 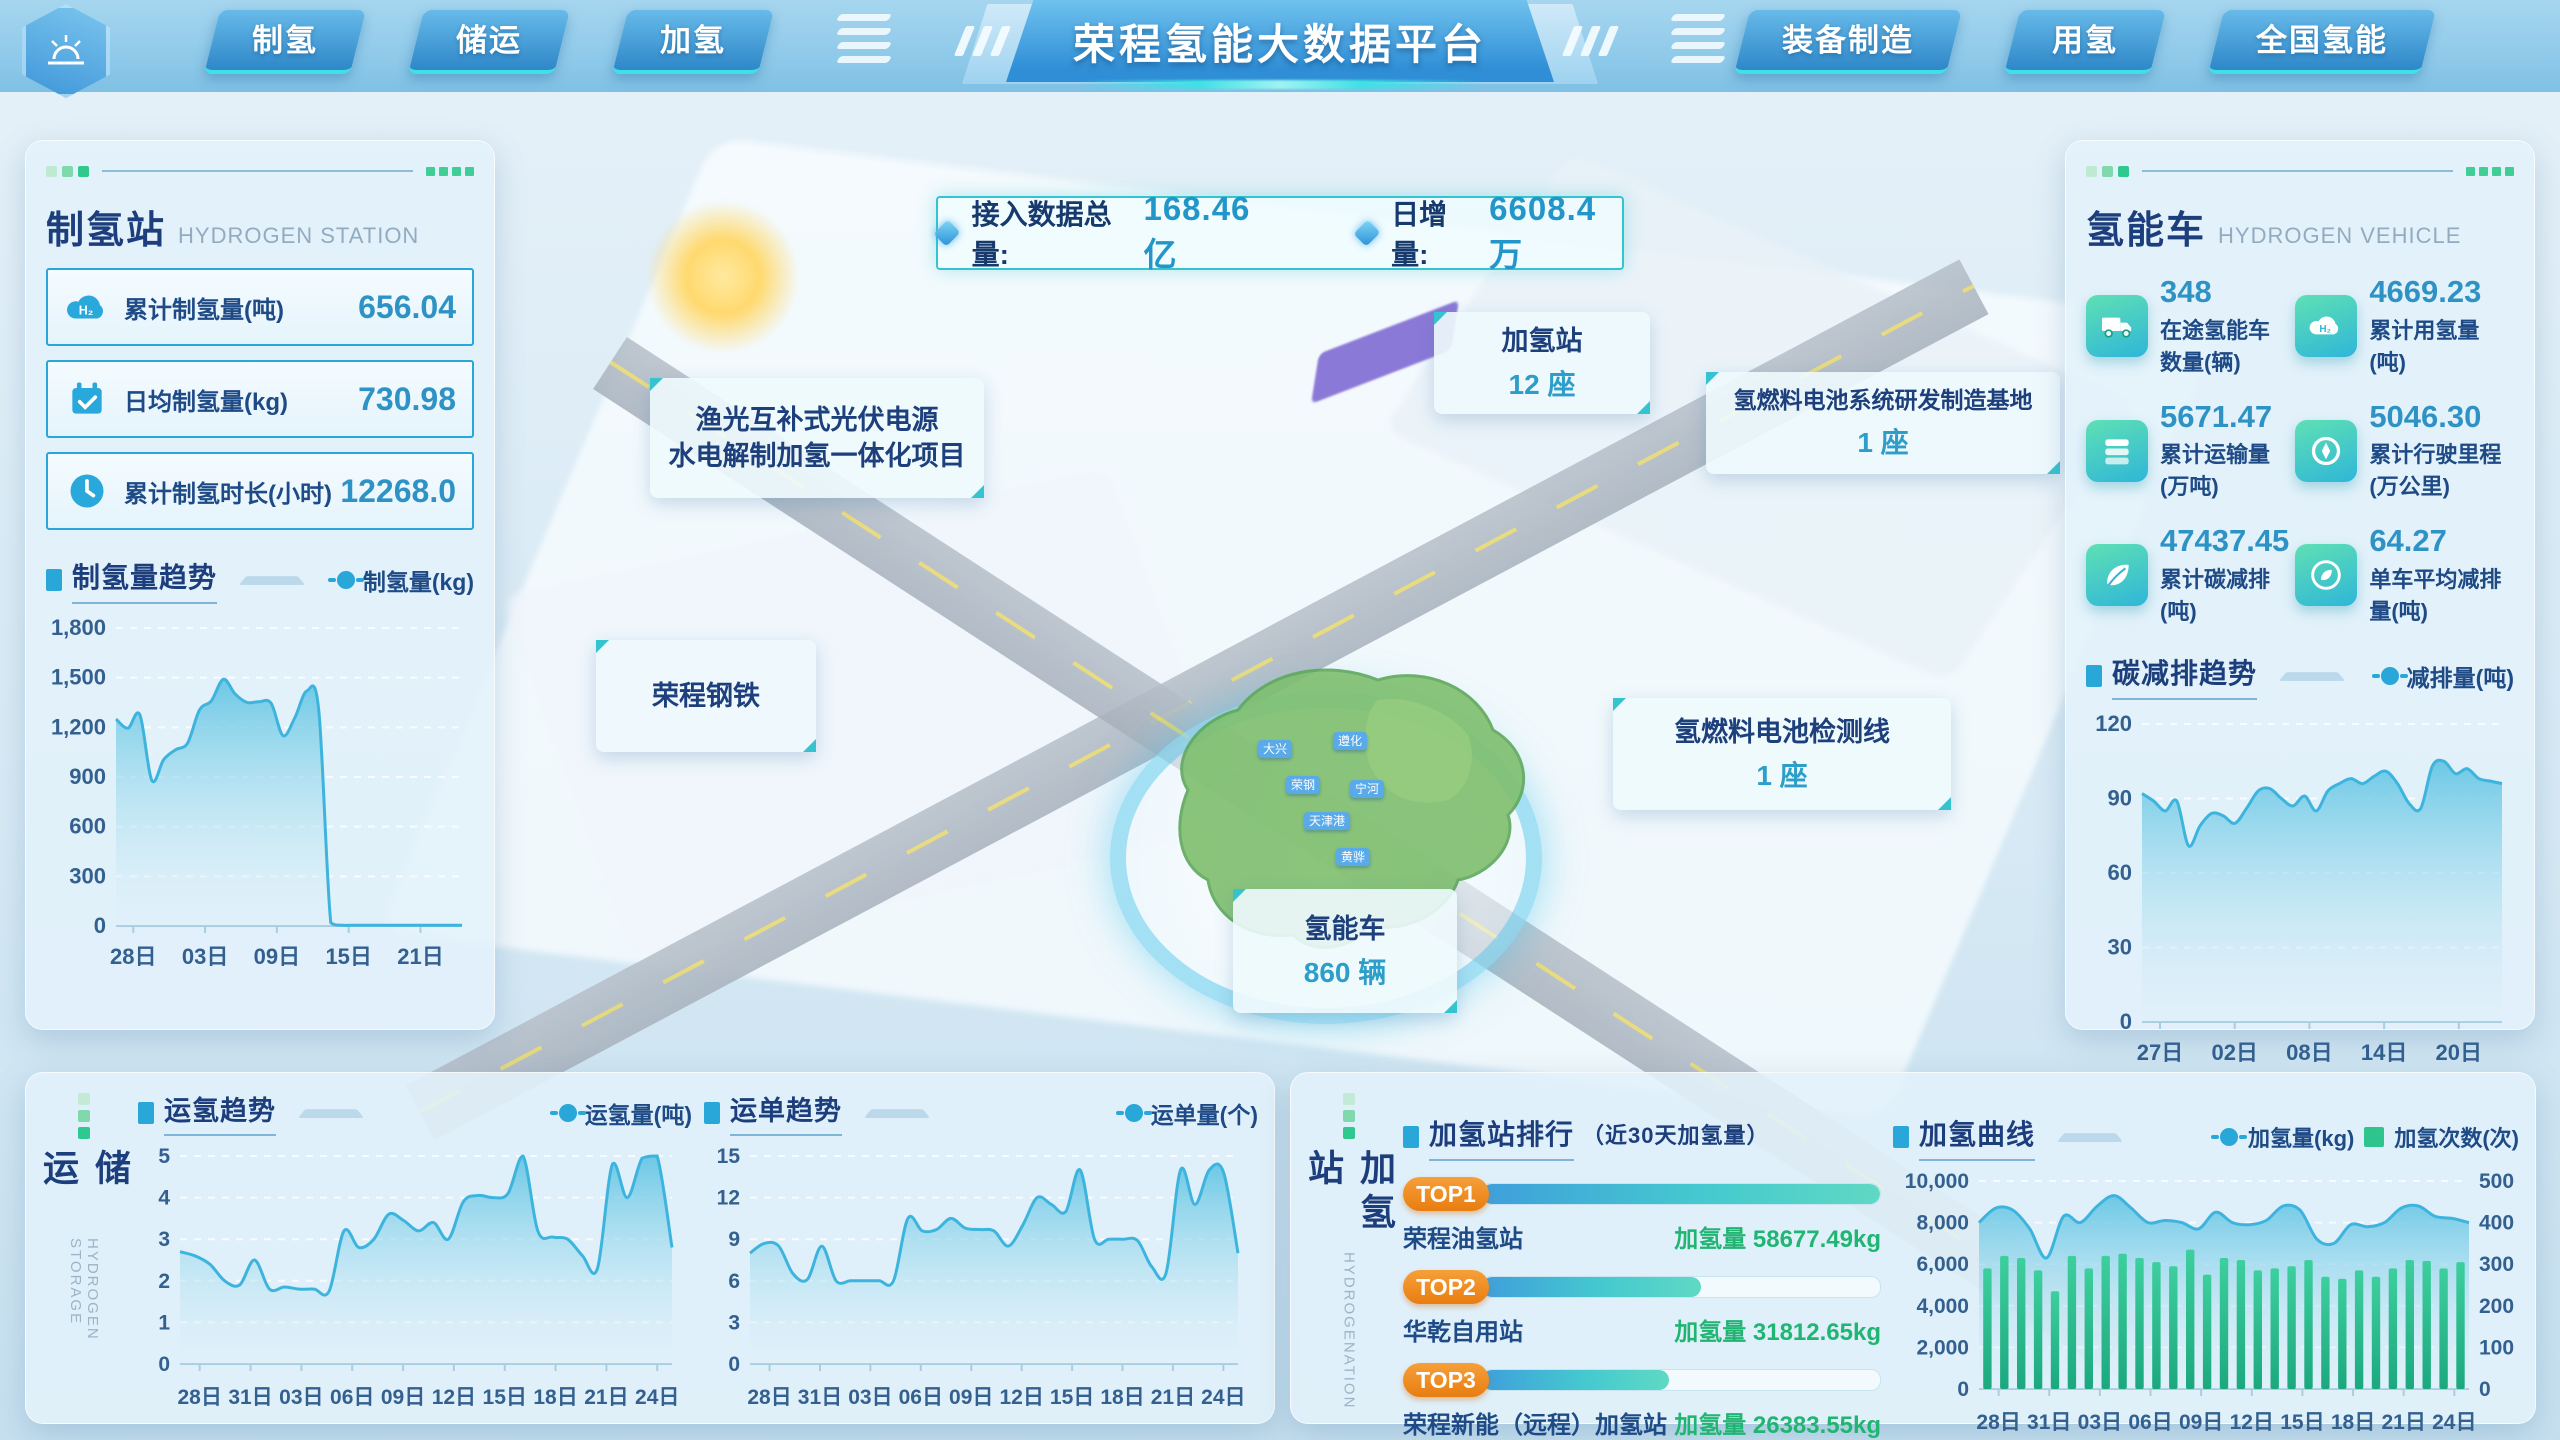 I want to click on svg-text: 1,800, so click(x=78, y=627).